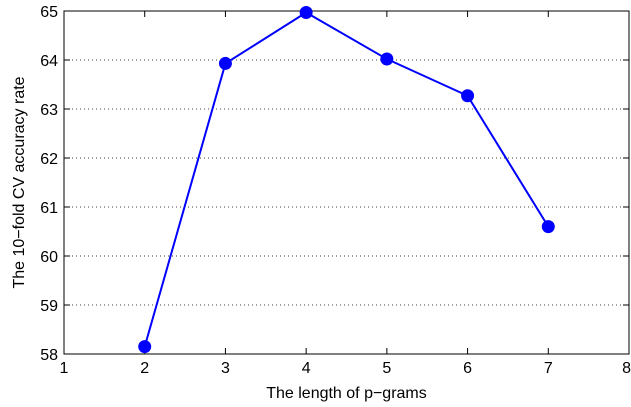 This screenshot has width=631, height=407. Describe the element at coordinates (346, 393) in the screenshot. I see `x-axis-label: The length of p−grams` at that location.